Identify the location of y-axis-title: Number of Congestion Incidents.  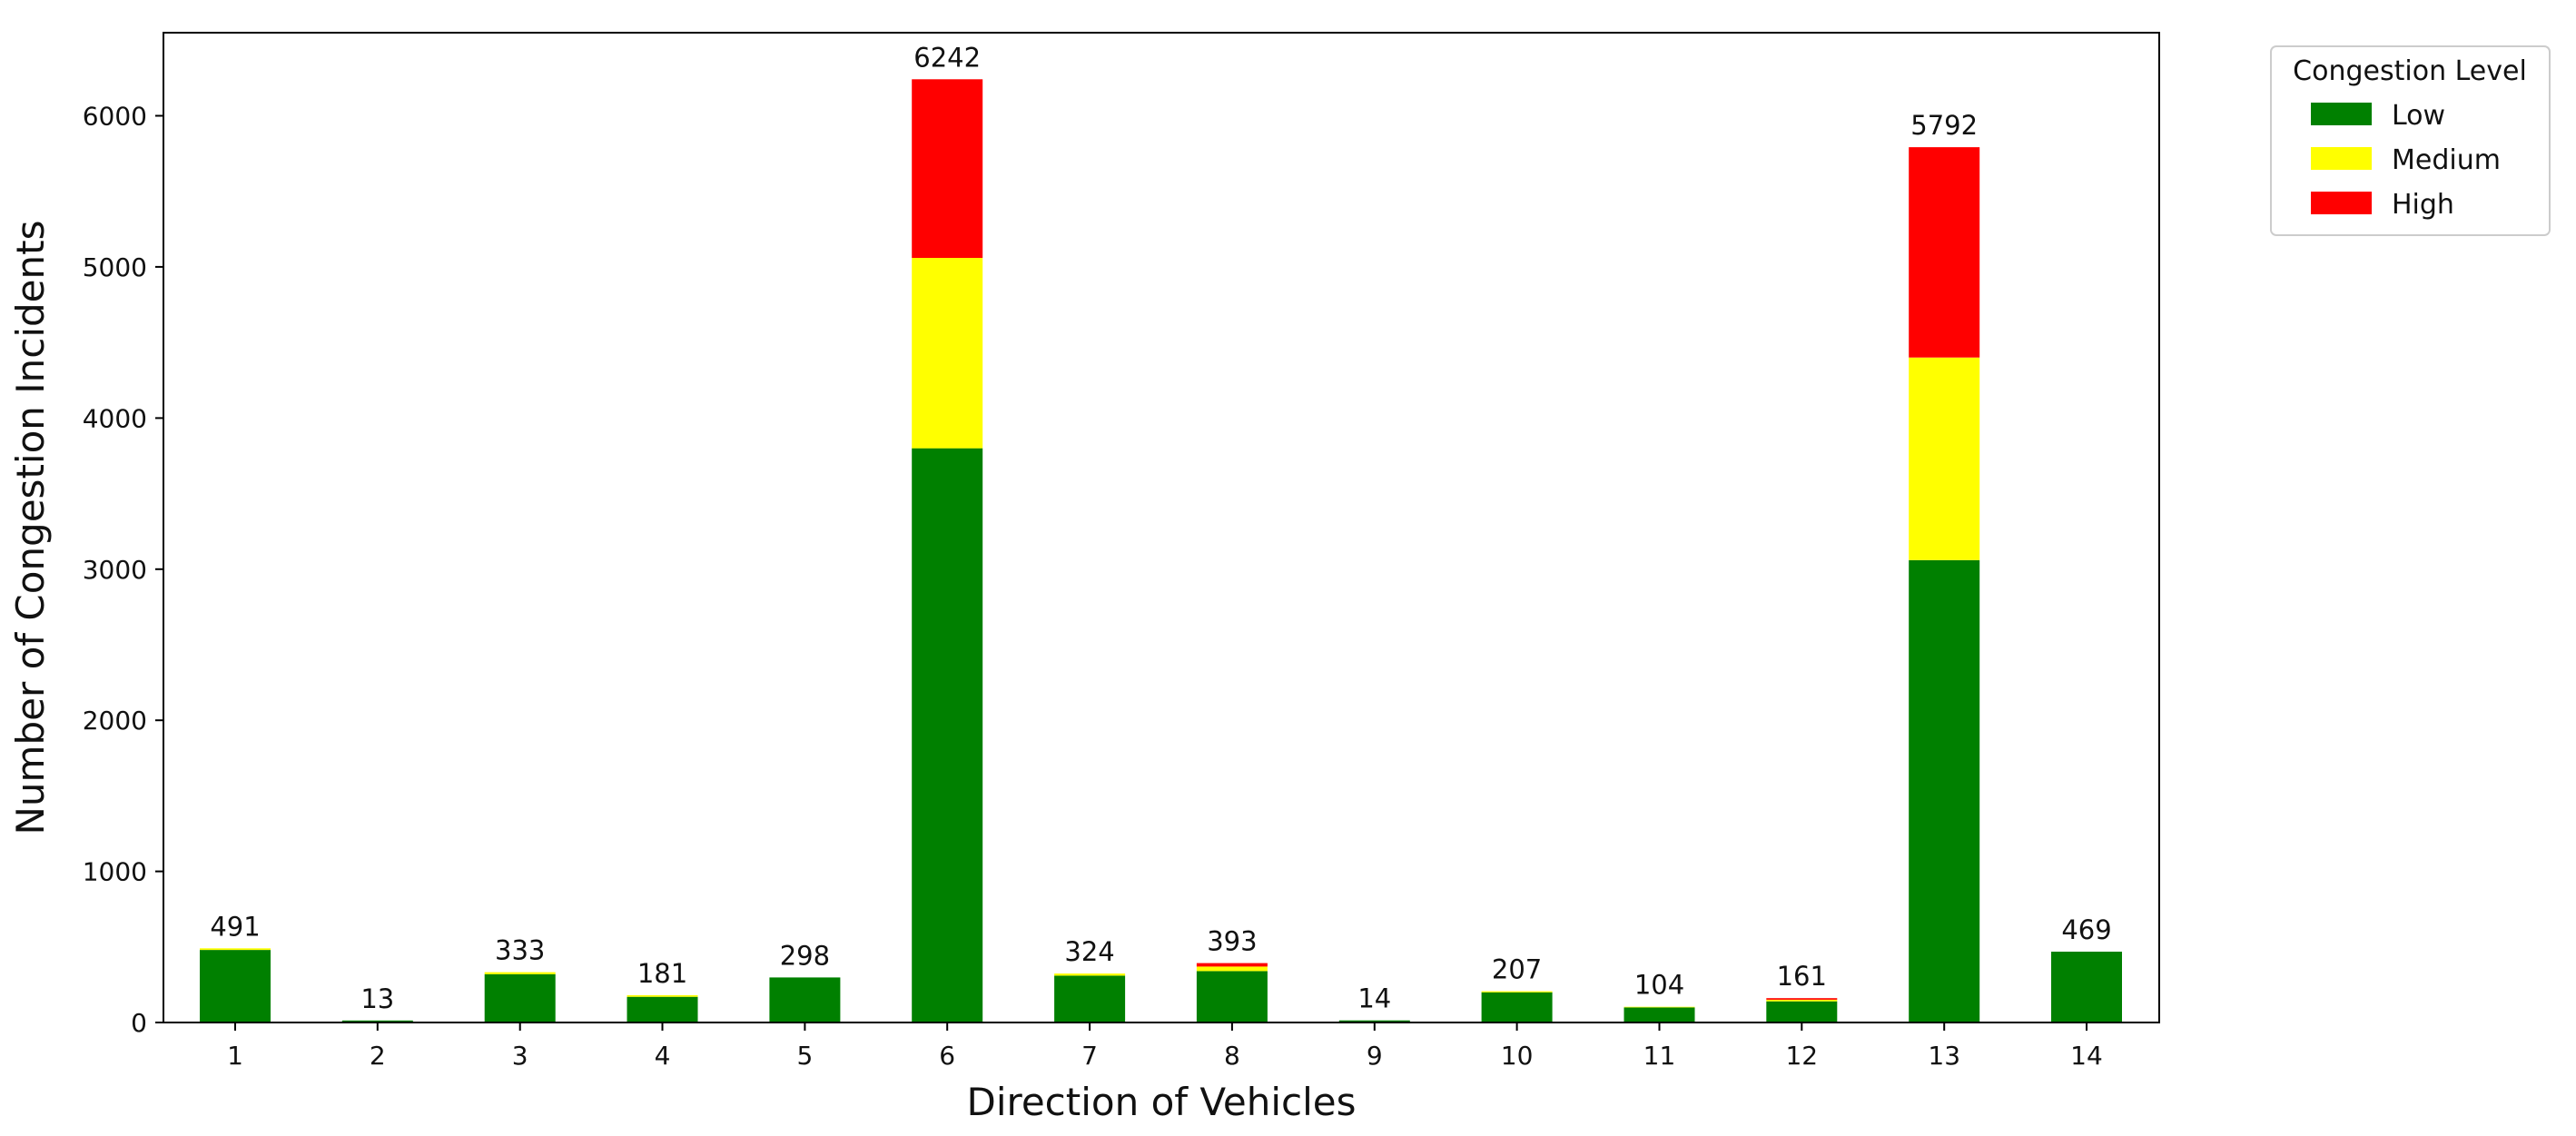
(30, 528).